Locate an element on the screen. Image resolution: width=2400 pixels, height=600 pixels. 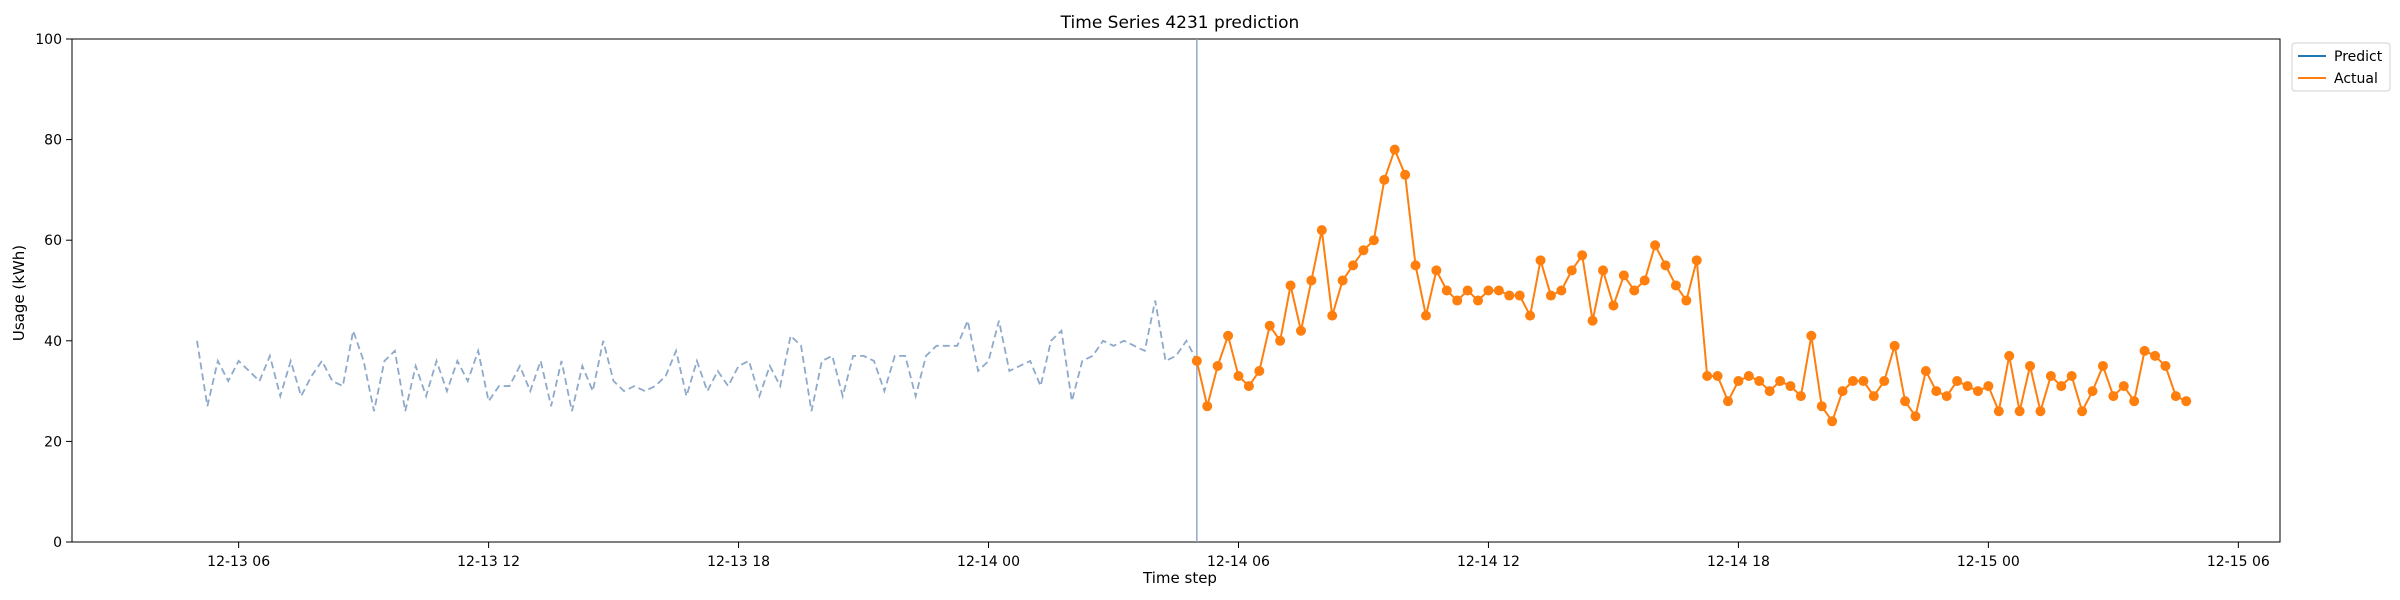
history-line is located at coordinates (697, 356).